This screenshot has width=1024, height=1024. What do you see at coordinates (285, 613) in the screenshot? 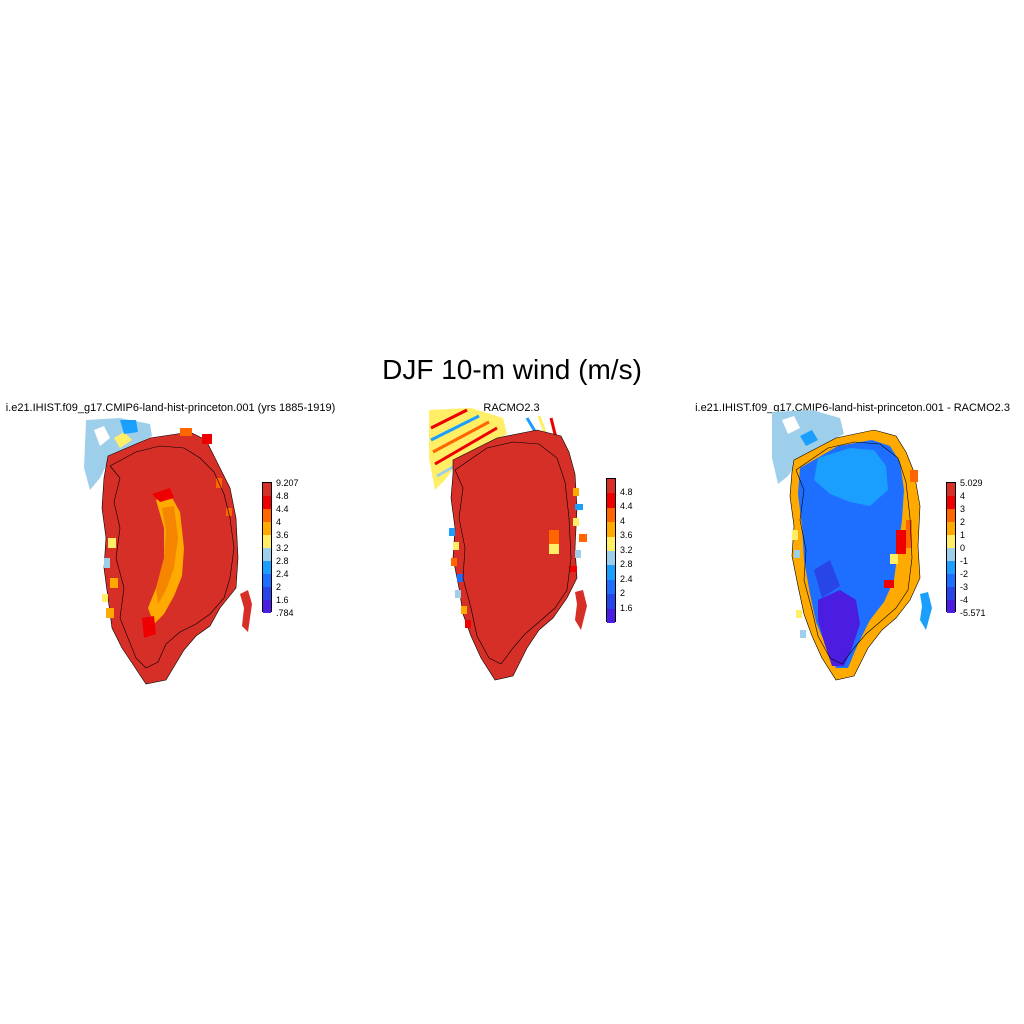
I see `cb1-label-10: .784` at bounding box center [285, 613].